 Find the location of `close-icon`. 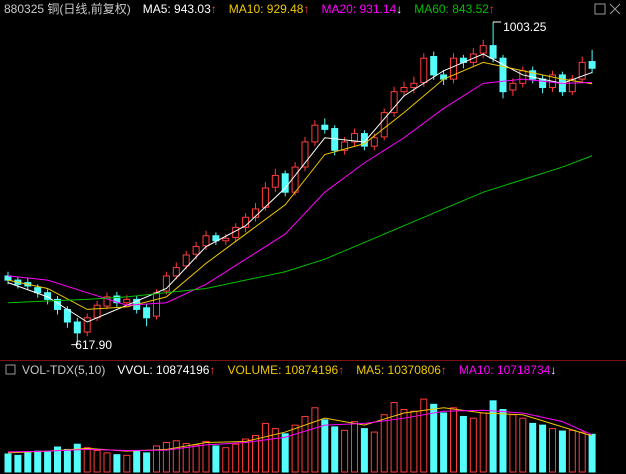

close-icon is located at coordinates (615, 9).